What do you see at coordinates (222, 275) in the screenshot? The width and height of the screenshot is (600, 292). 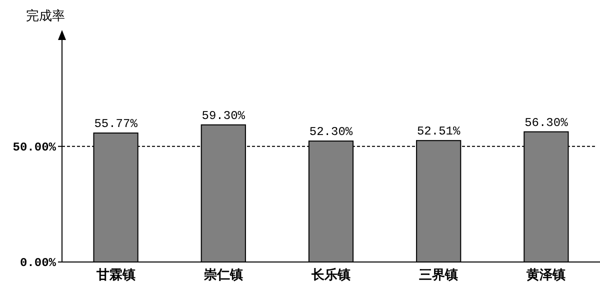 I see `x-tick-label: 崇仁镇` at bounding box center [222, 275].